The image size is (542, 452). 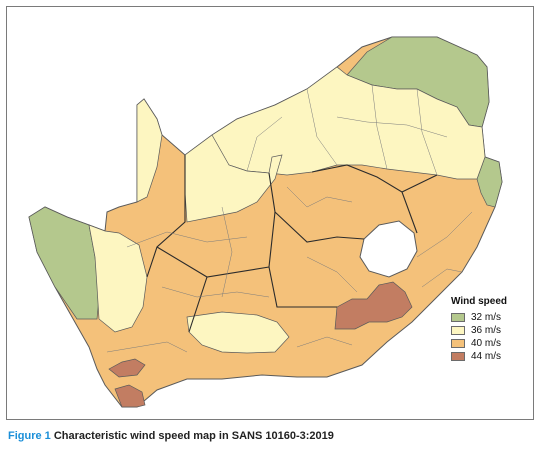 What do you see at coordinates (130, 396) in the screenshot?
I see `region-44-western-cape-south` at bounding box center [130, 396].